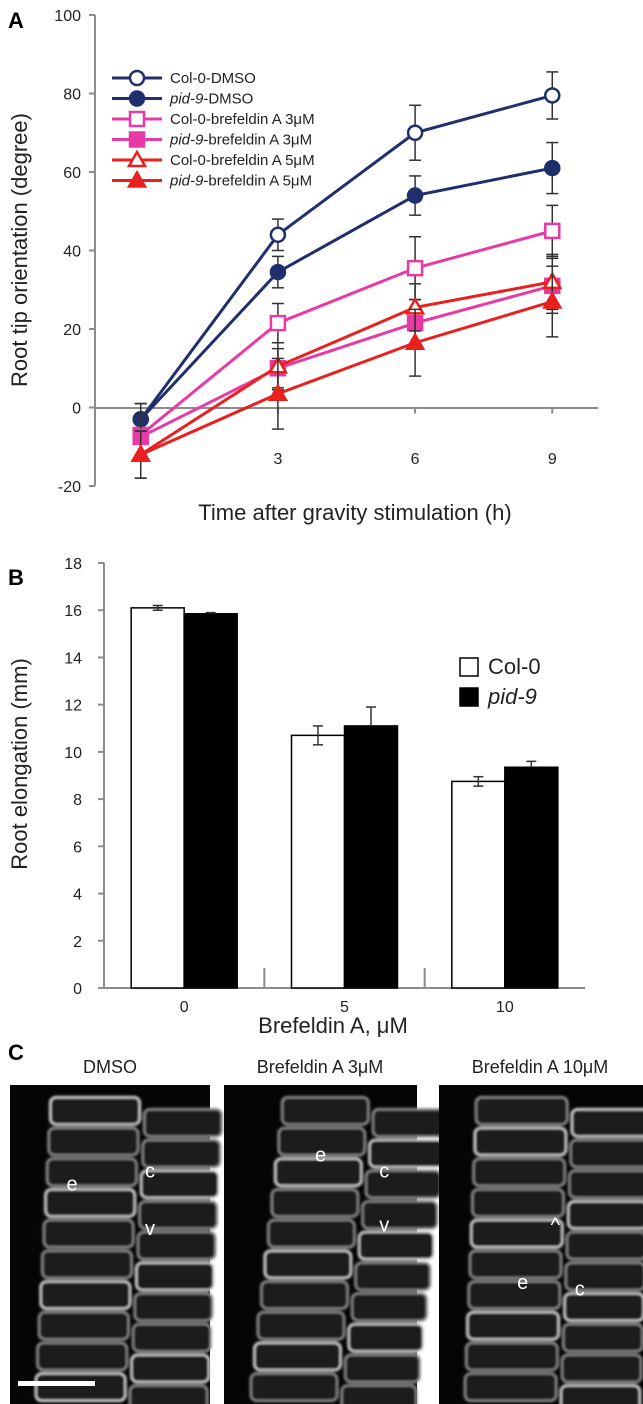 Image resolution: width=643 pixels, height=1404 pixels. Describe the element at coordinates (240, 140) in the screenshot. I see `legend-label: pid-9-brefeldin A 3μM` at that location.